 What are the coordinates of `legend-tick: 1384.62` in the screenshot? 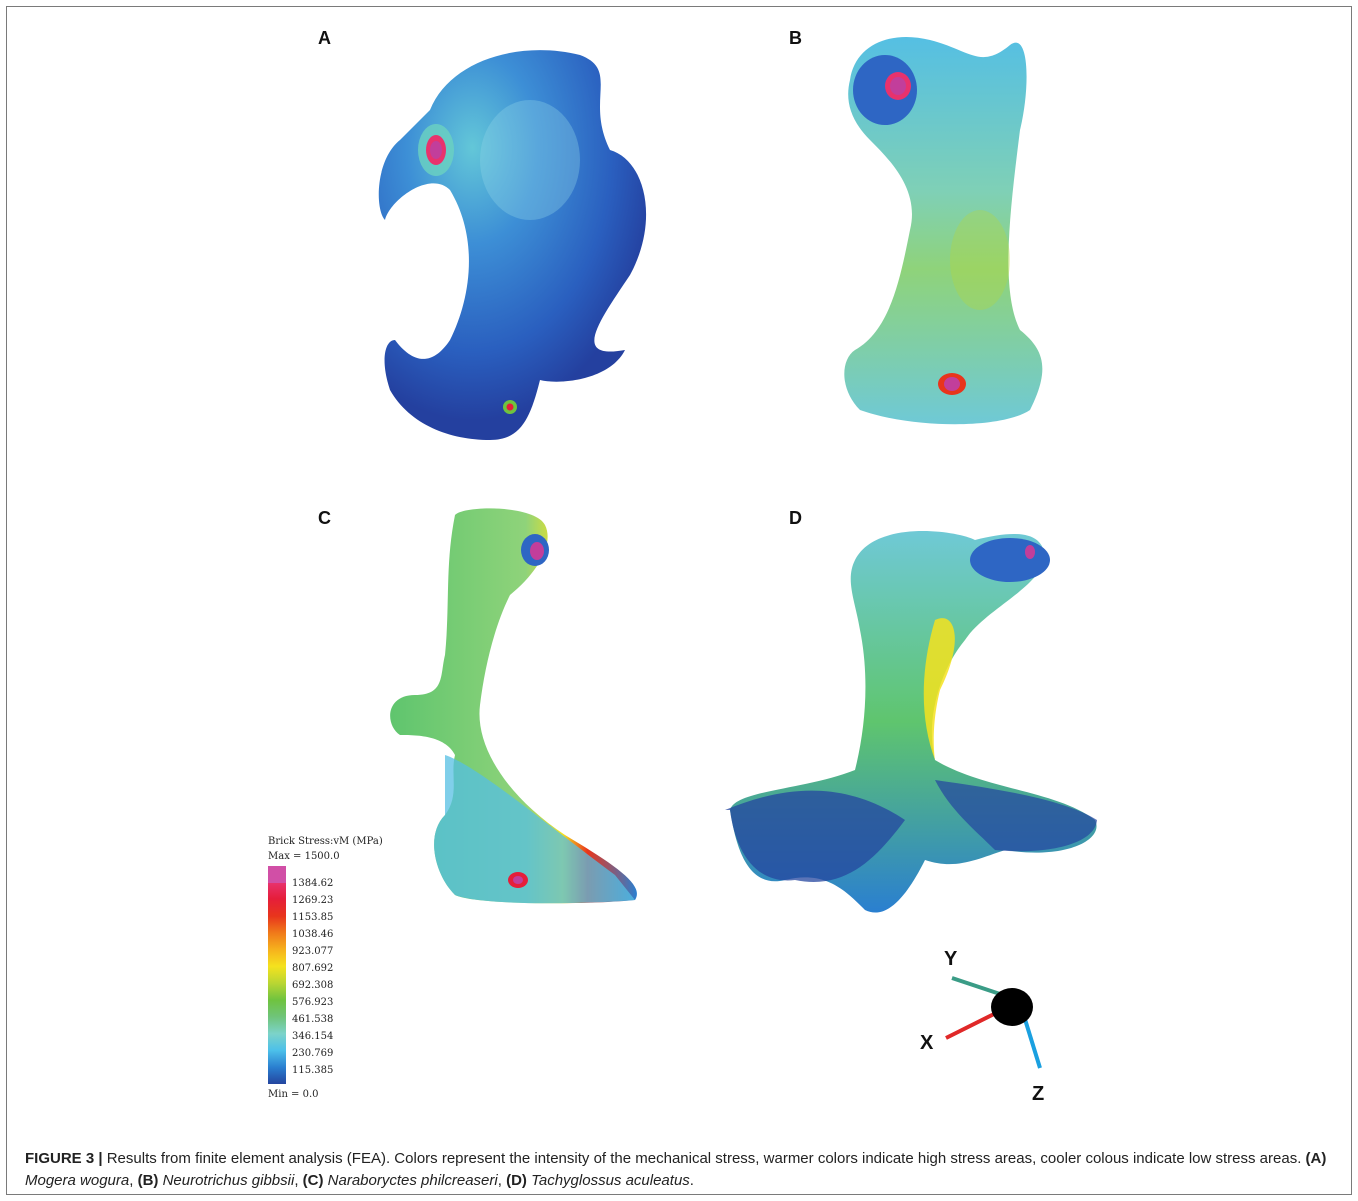 It's located at (313, 883).